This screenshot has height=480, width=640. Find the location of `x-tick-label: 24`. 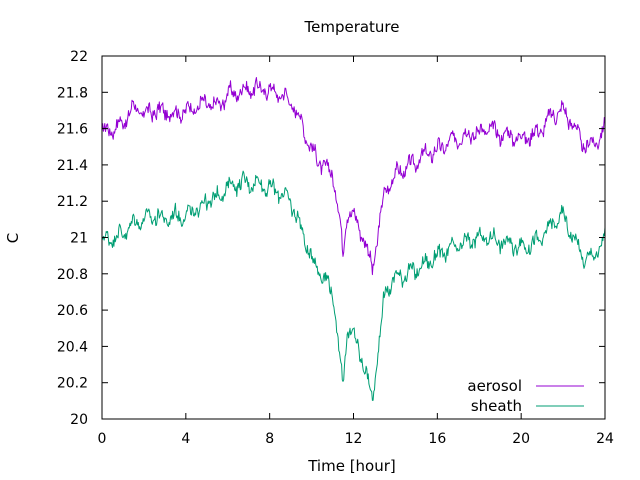

x-tick-label: 24 is located at coordinates (605, 439).